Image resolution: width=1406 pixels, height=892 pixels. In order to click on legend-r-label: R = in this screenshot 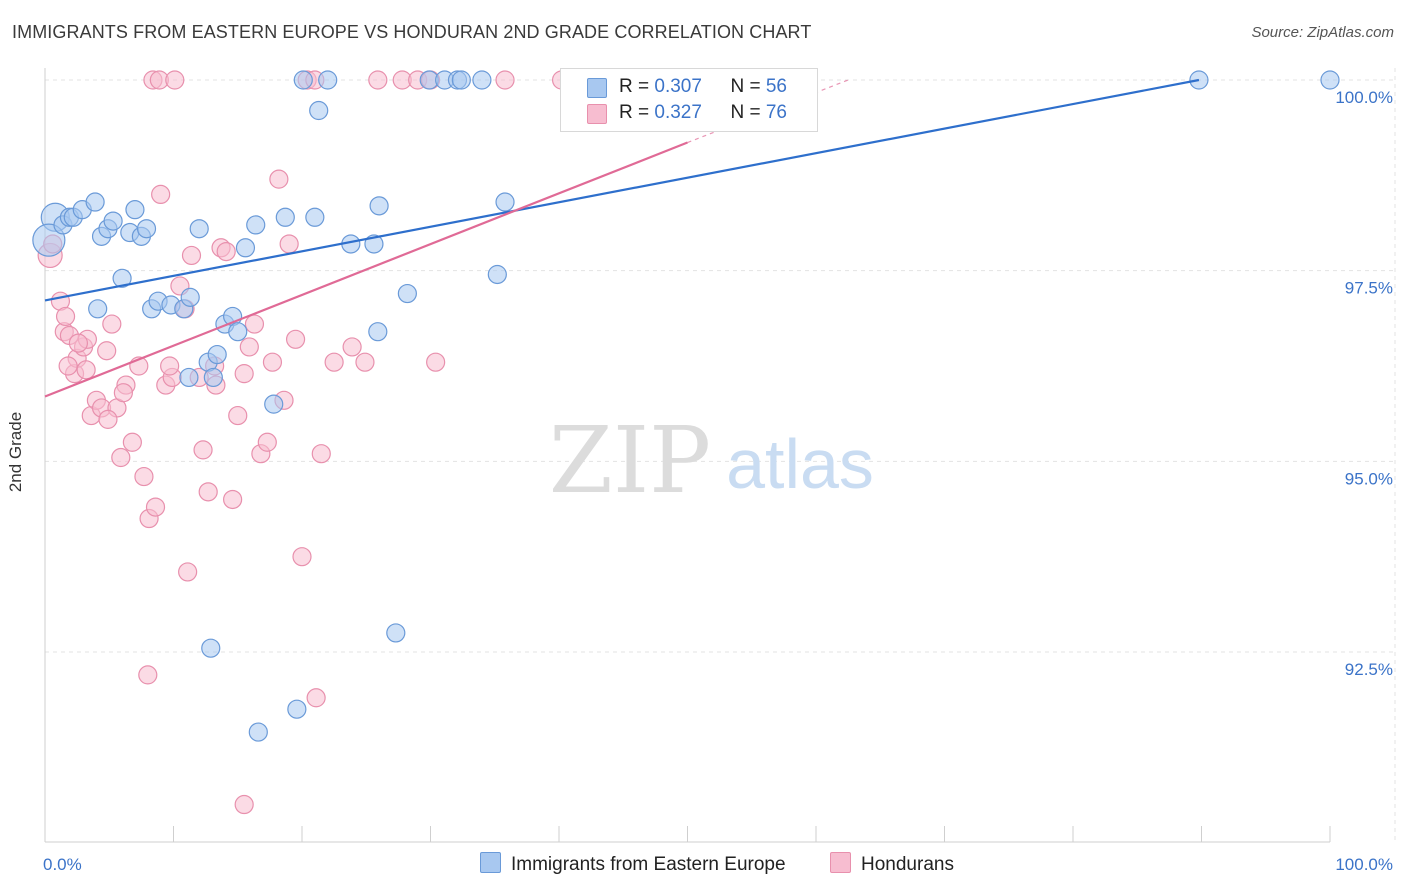, I will do `click(637, 112)`.